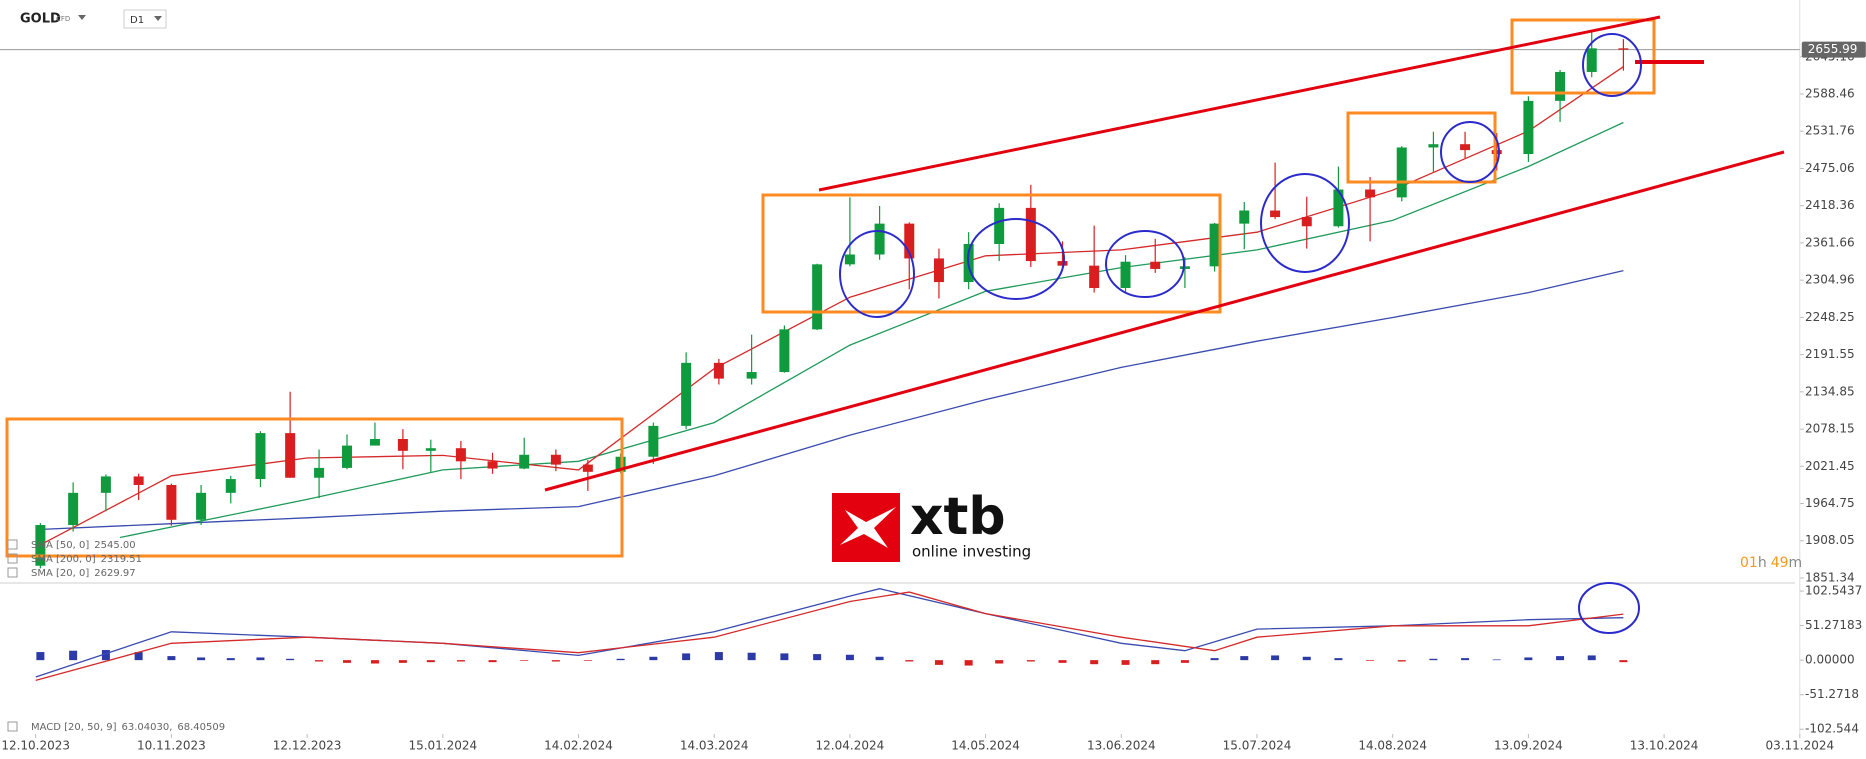  I want to click on timeframe-caret, so click(158, 18).